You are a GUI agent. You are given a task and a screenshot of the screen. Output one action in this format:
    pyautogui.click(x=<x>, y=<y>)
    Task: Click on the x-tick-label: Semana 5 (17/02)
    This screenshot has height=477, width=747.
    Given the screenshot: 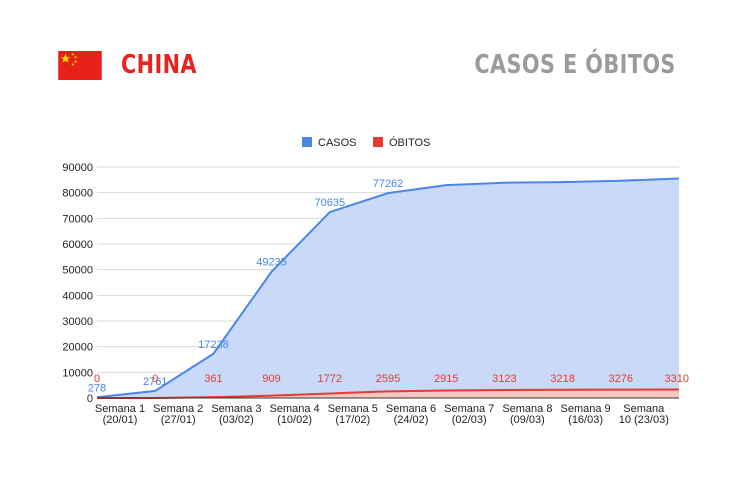 What is the action you would take?
    pyautogui.click(x=353, y=414)
    